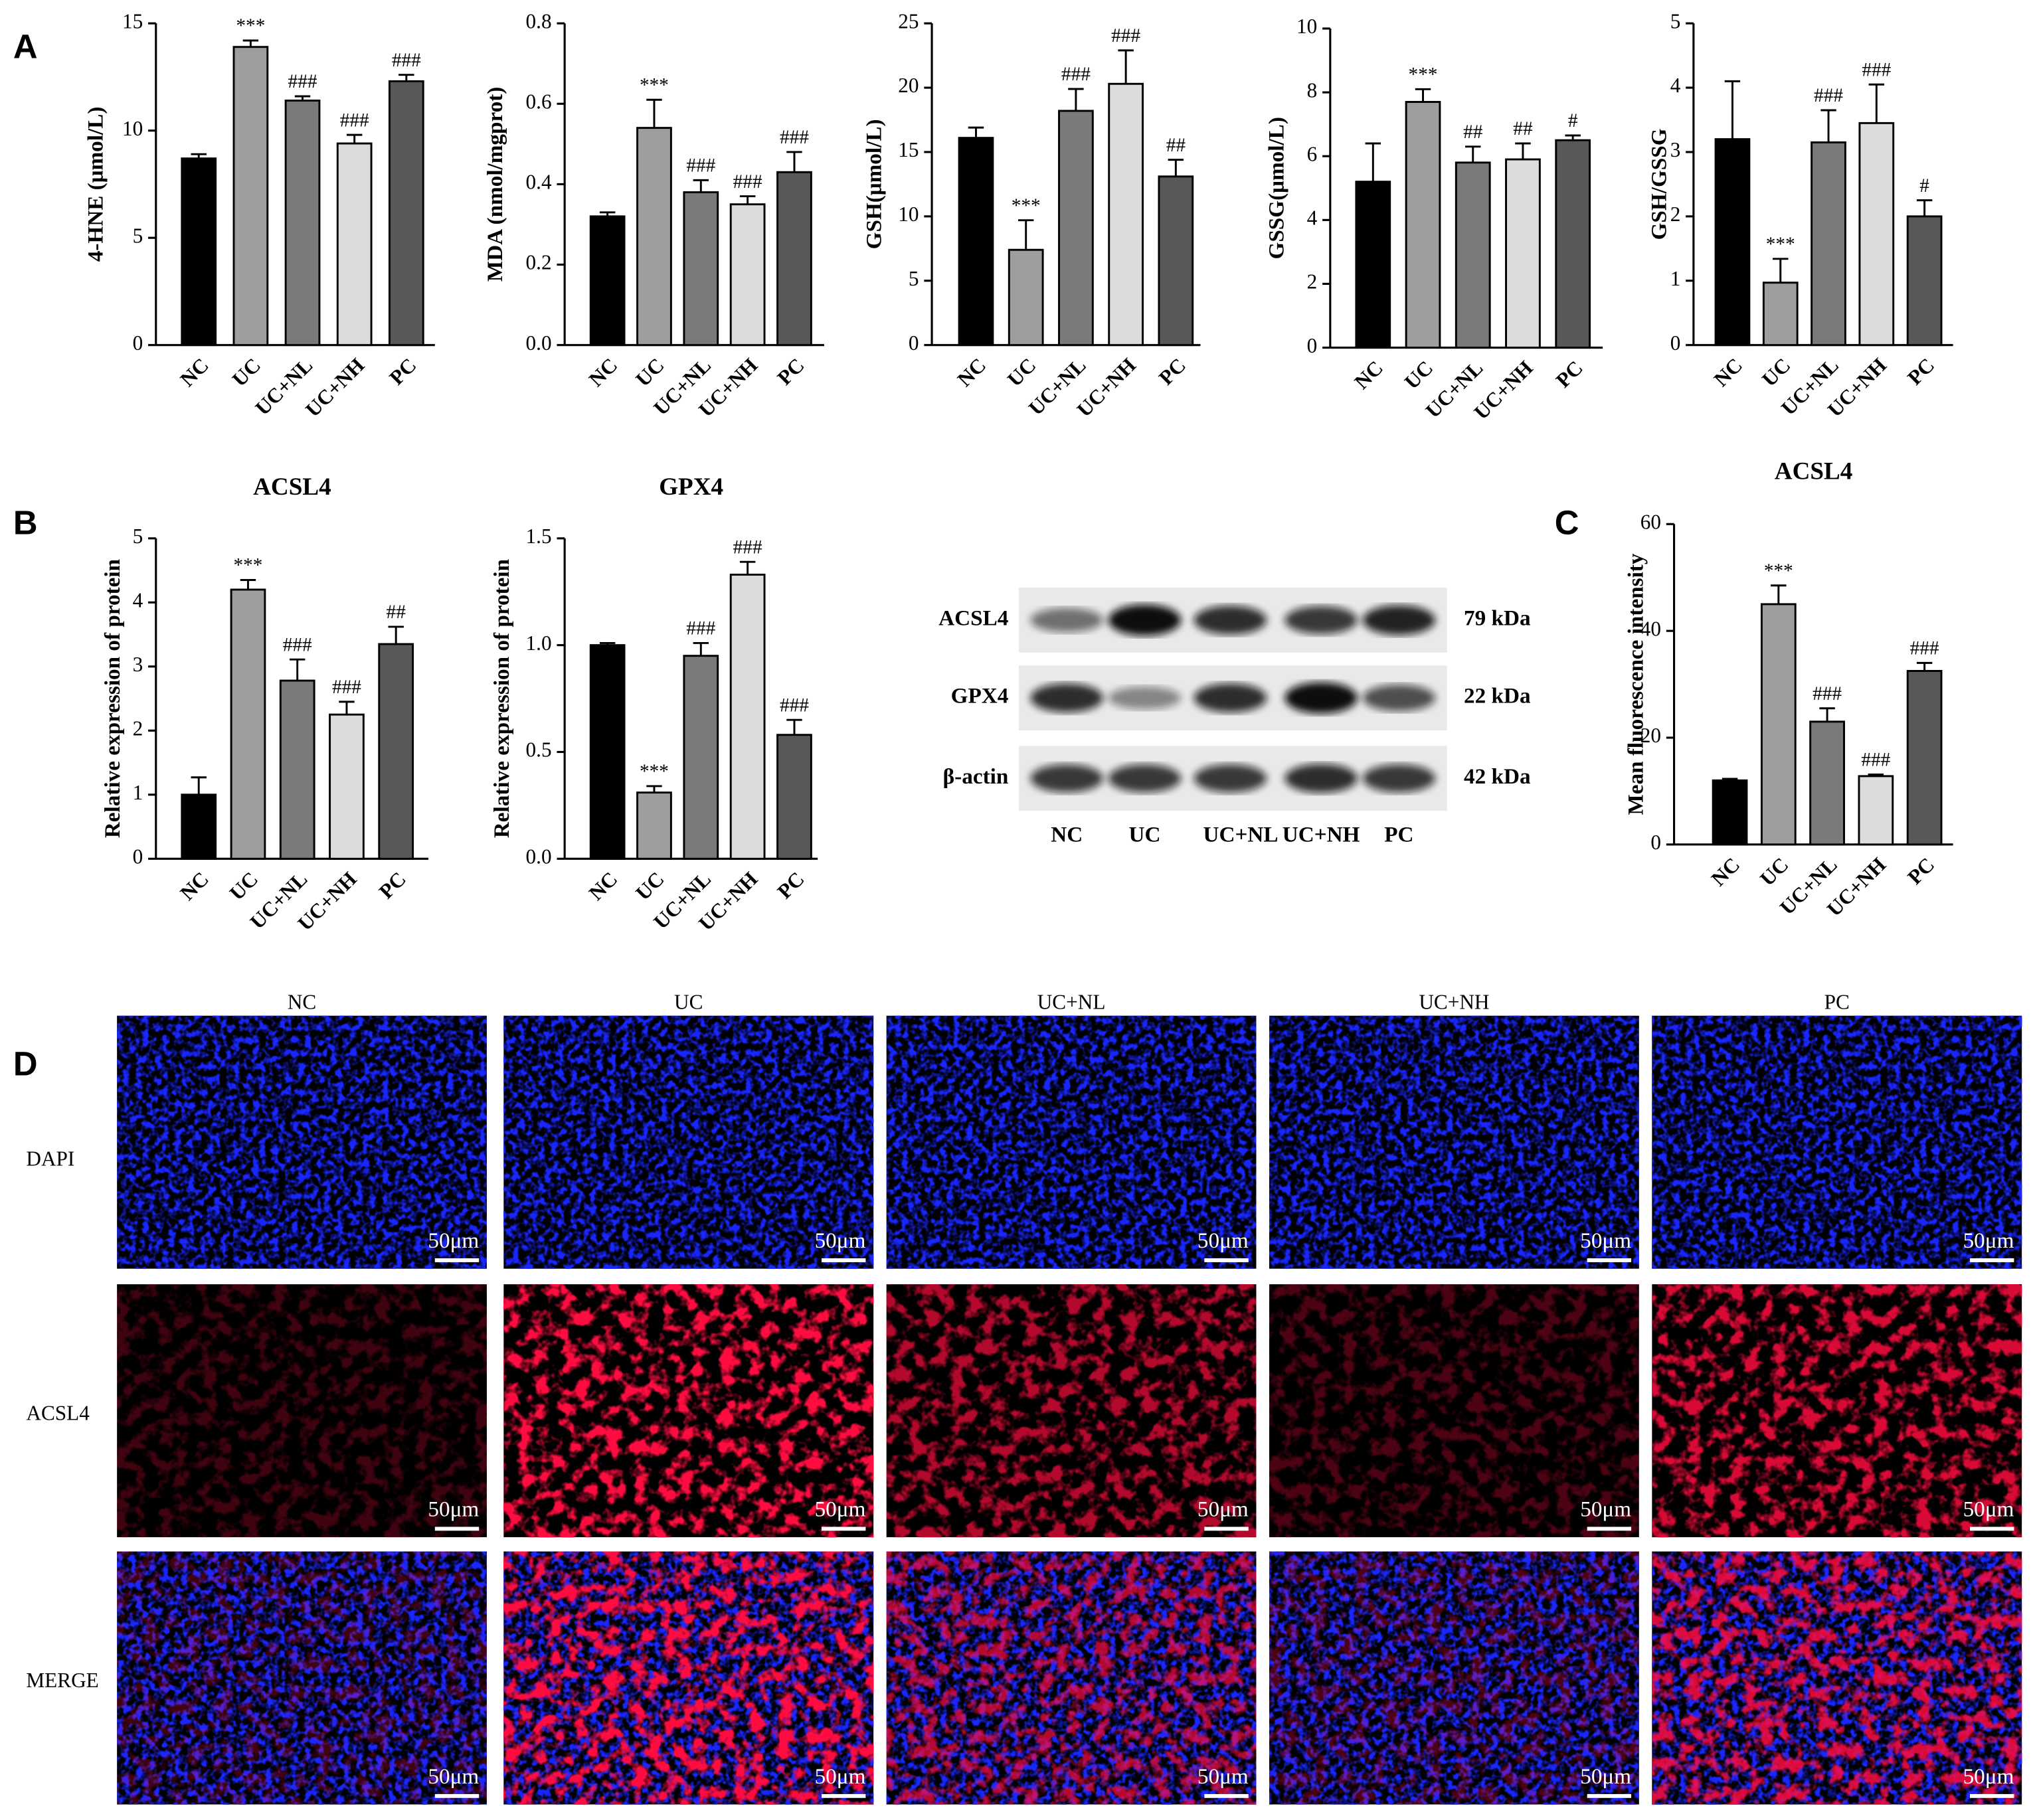 The height and width of the screenshot is (1820, 2035). I want to click on y-tick-label: 60, so click(1650, 521).